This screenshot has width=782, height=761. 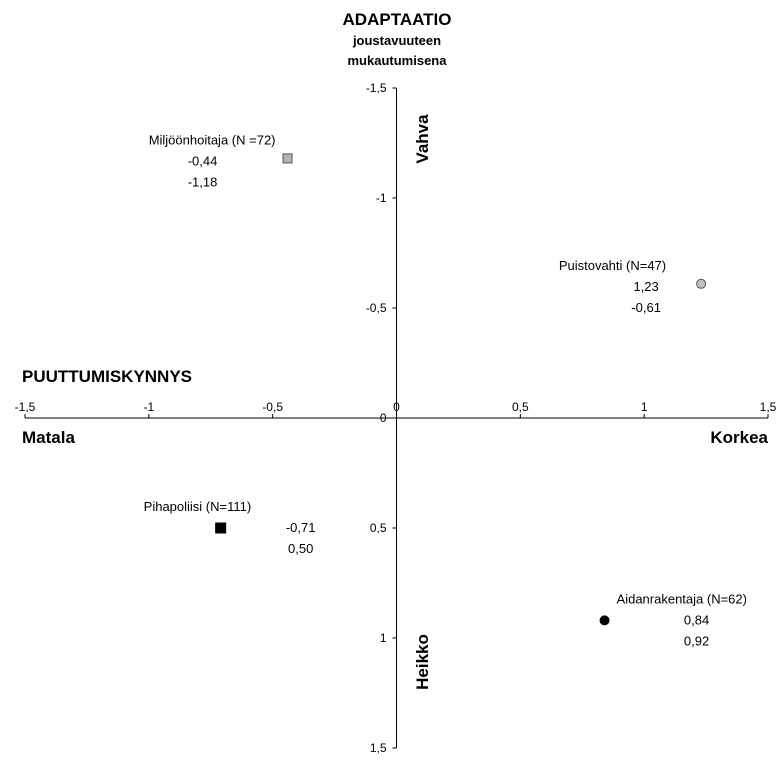 I want to click on point-name-label: Miljöönhoitaja (N =72), so click(x=212, y=139).